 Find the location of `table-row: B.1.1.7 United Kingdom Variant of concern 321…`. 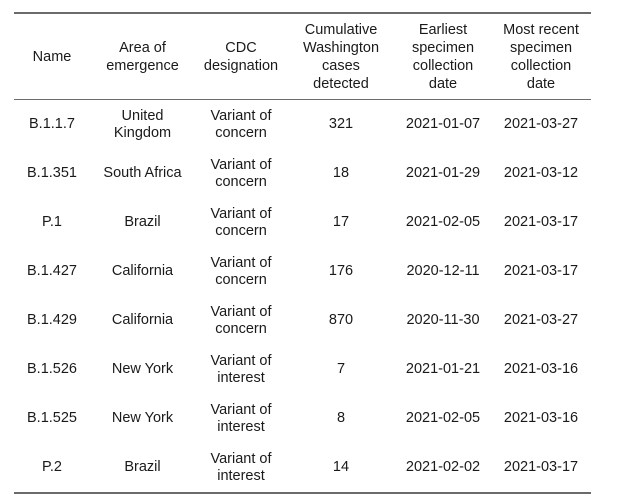

table-row: B.1.1.7 United Kingdom Variant of concern 321… is located at coordinates (302, 125).